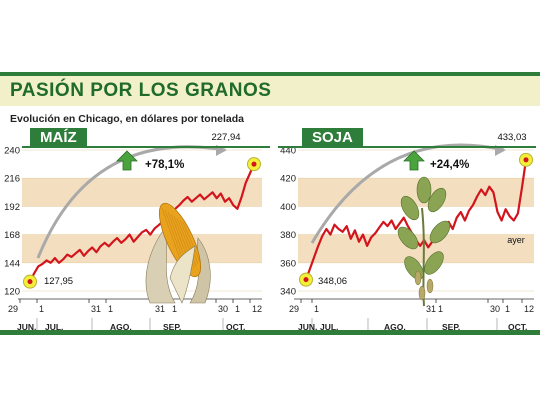 The image size is (540, 405). What do you see at coordinates (257, 309) in the screenshot?
I see `xtick-label-maiz-8: 12` at bounding box center [257, 309].